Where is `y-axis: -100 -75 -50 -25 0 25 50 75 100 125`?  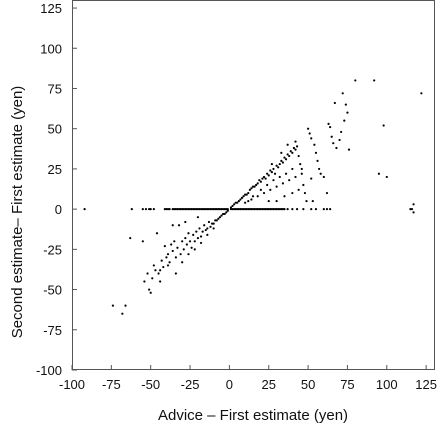
y-axis: -100 -75 -50 -25 0 25 50 75 100 125 is located at coordinates (56, 189).